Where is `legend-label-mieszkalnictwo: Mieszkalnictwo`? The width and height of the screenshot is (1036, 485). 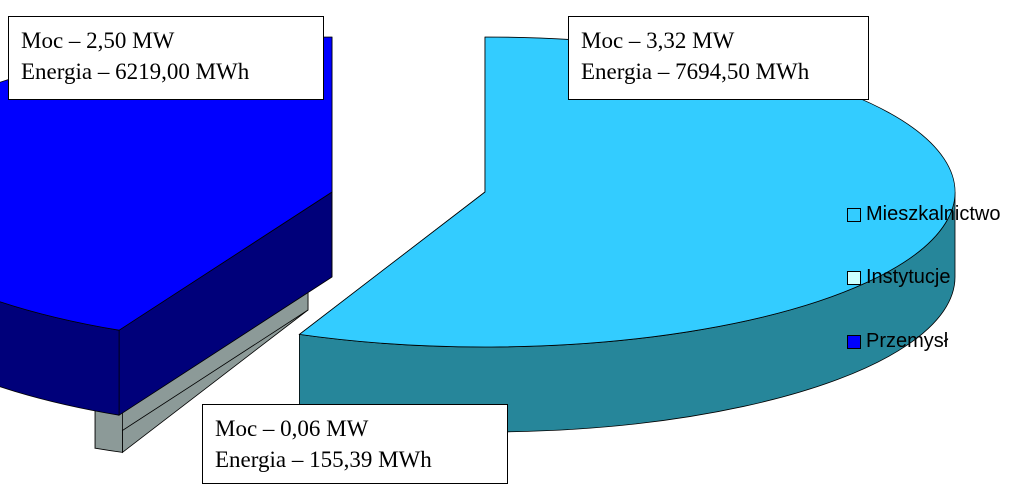 legend-label-mieszkalnictwo: Mieszkalnictwo is located at coordinates (933, 214).